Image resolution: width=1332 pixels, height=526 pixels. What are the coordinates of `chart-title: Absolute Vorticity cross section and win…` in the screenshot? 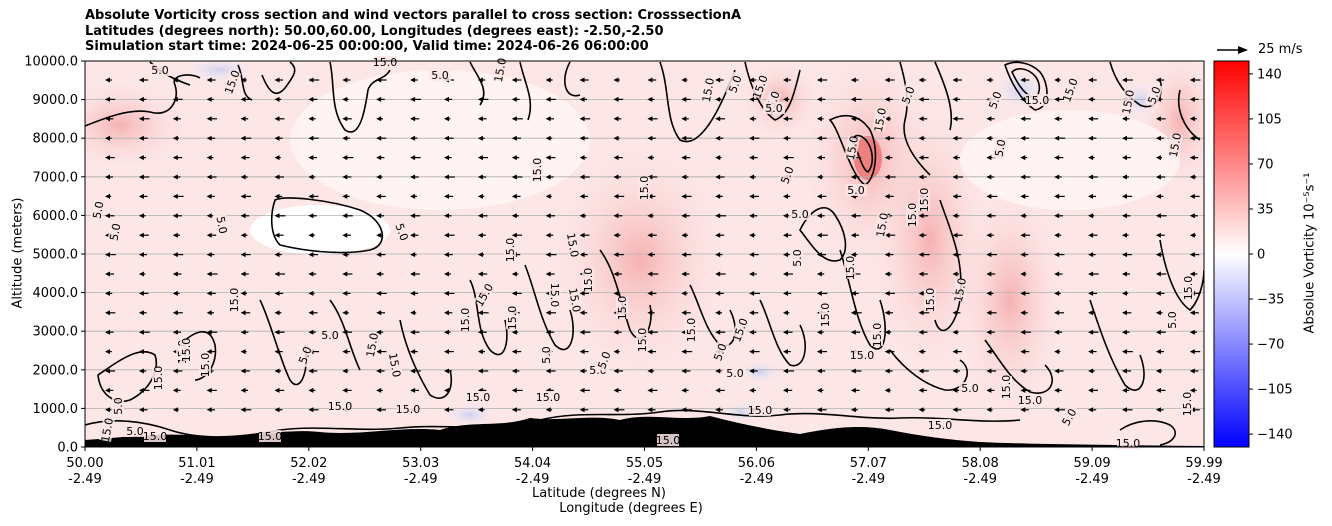 It's located at (413, 31).